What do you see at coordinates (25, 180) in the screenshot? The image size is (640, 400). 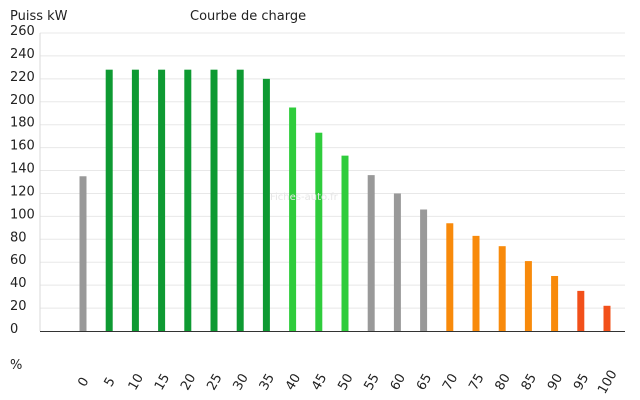 I see `y-axis: 0 20 40 60 80 100 120 140 160 180 200 220 240 260` at bounding box center [25, 180].